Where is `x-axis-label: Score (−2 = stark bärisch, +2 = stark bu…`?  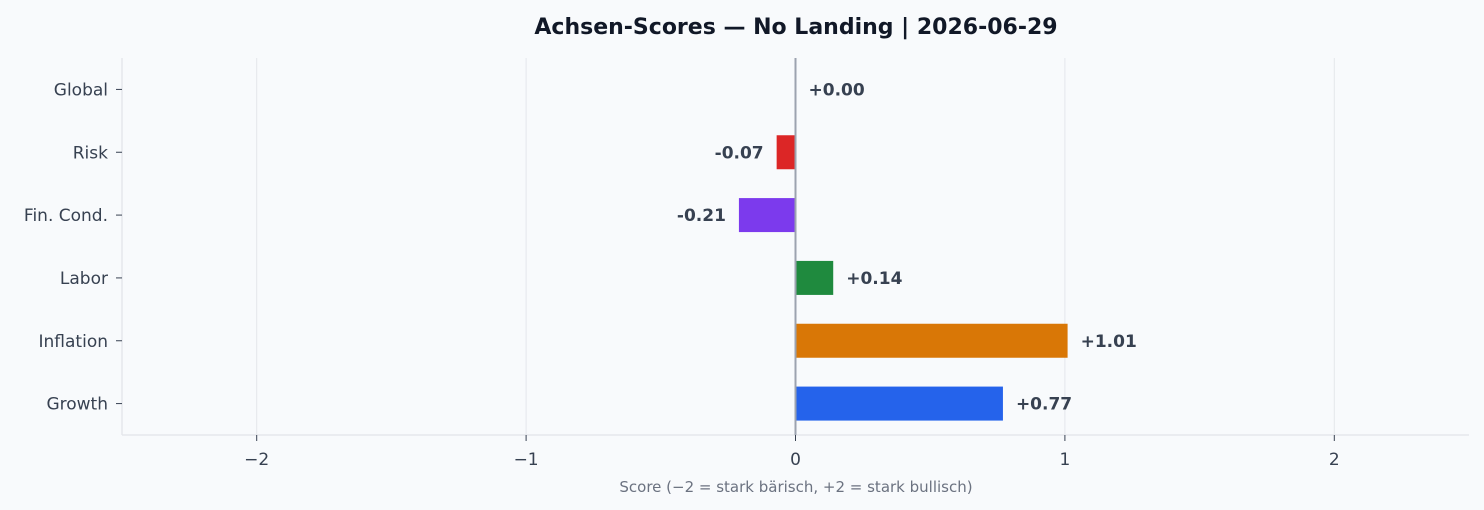 x-axis-label: Score (−2 = stark bärisch, +2 = stark bu… is located at coordinates (795, 487).